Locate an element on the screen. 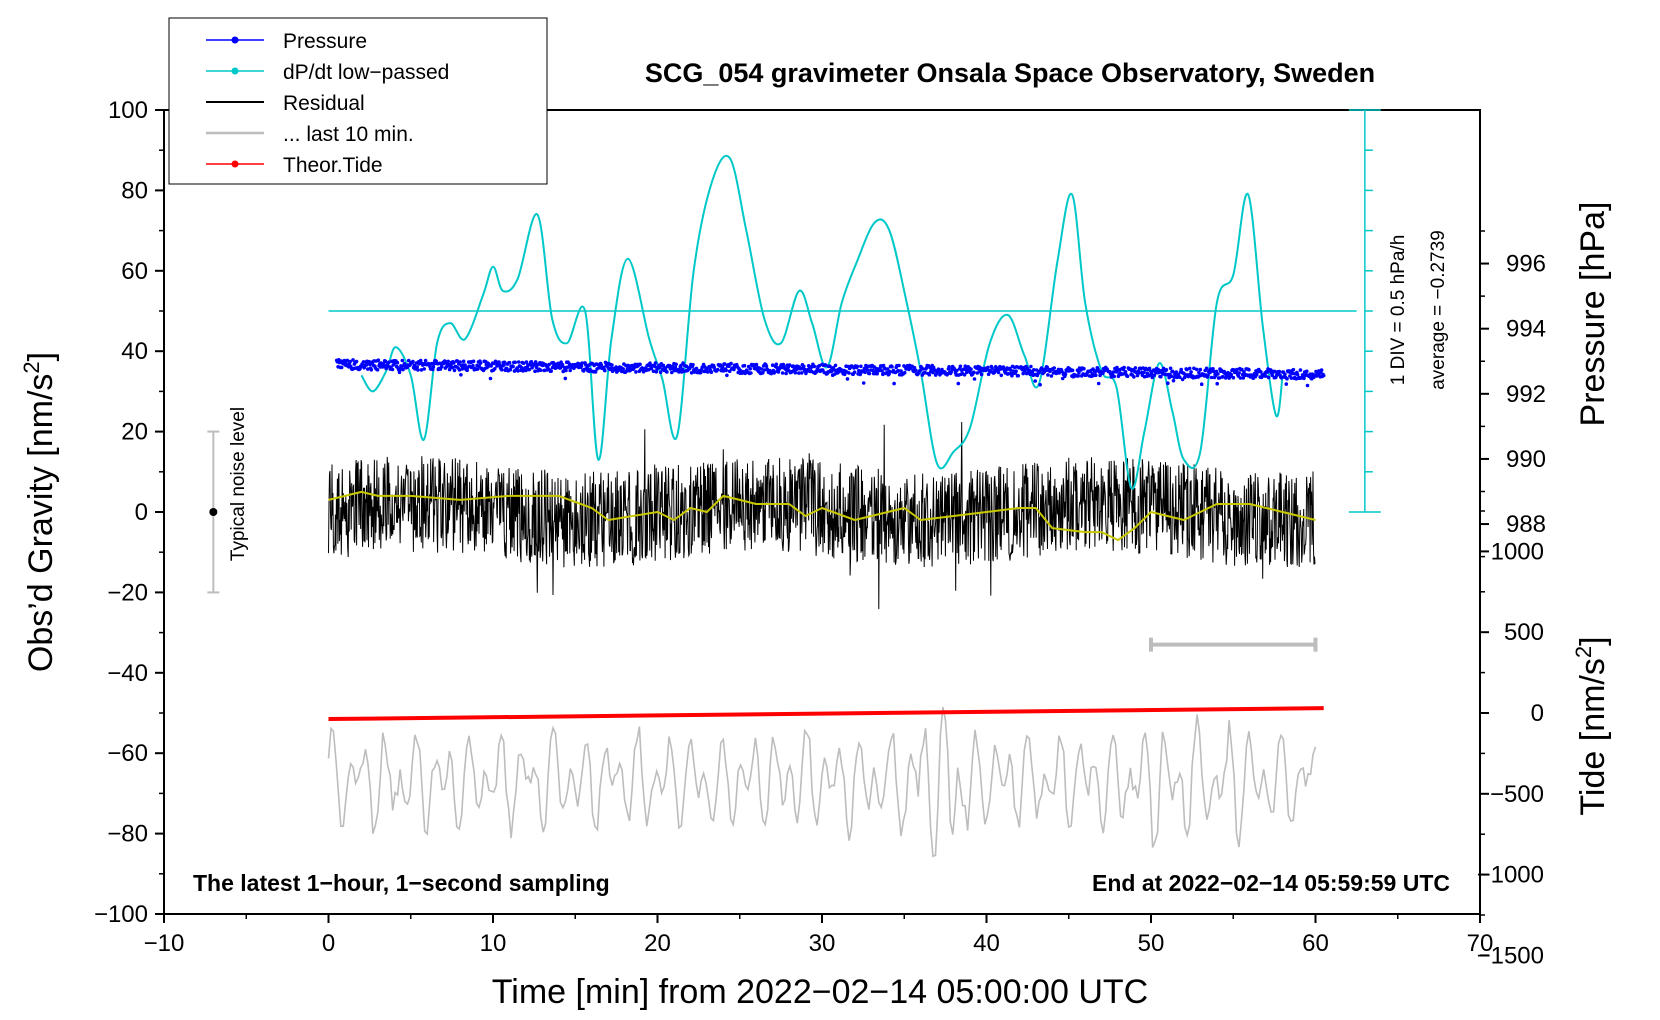  pressure-tick-label: 988 is located at coordinates (1526, 524).